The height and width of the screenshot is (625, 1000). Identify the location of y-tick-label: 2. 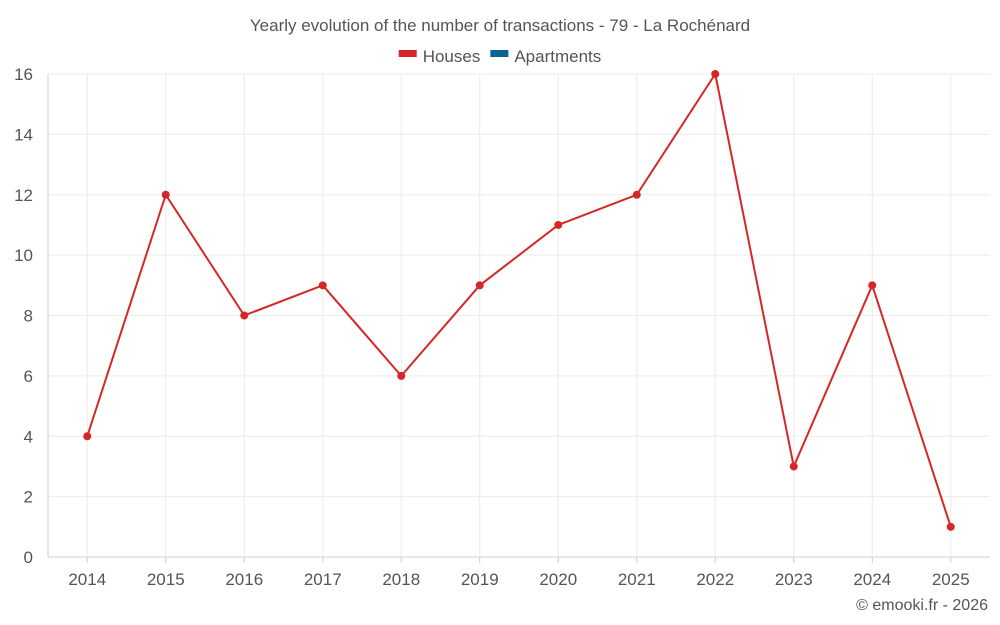
(28, 497).